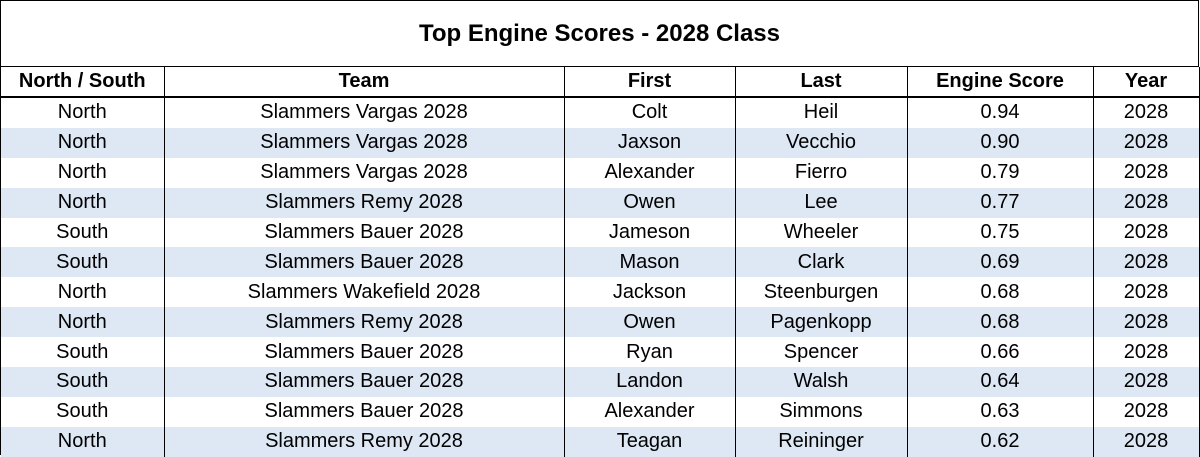 The image size is (1200, 457). I want to click on column-header-first: First, so click(650, 82).